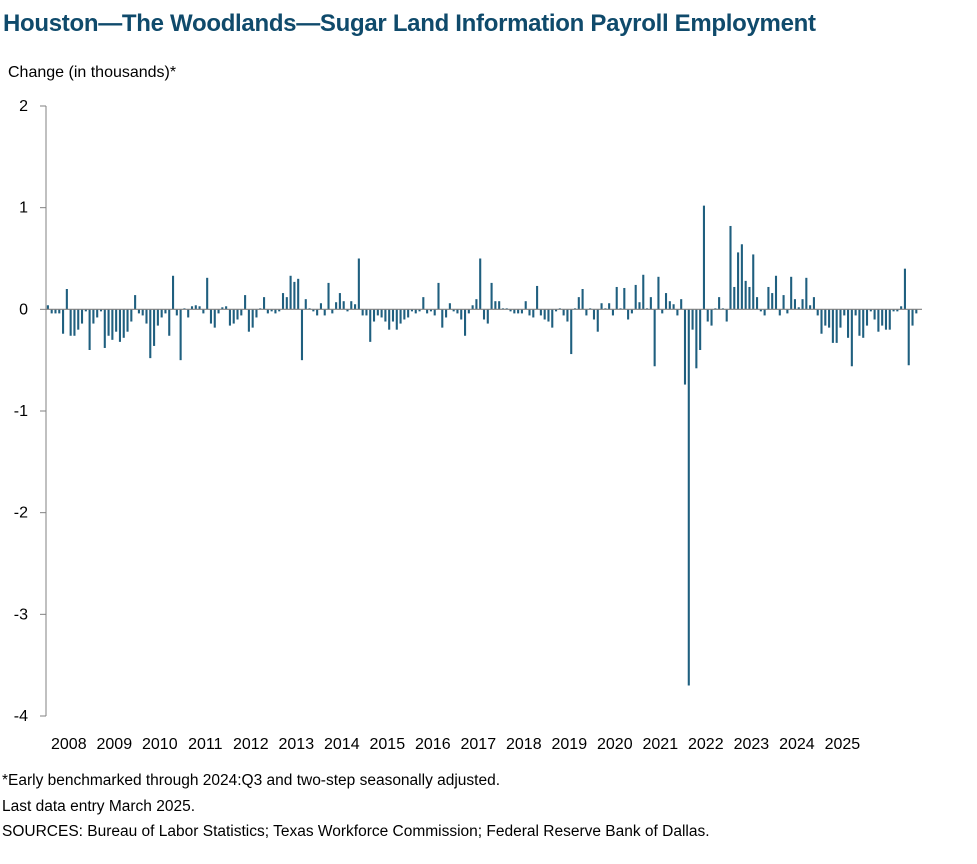 The image size is (977, 864). What do you see at coordinates (23, 309) in the screenshot?
I see `y-tick-label: 0` at bounding box center [23, 309].